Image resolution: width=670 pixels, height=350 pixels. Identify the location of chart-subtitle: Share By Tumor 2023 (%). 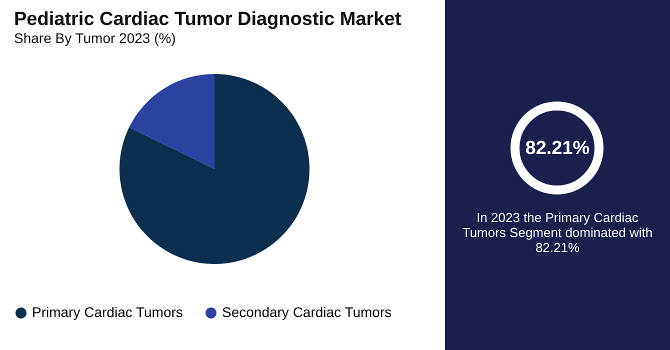
(95, 38).